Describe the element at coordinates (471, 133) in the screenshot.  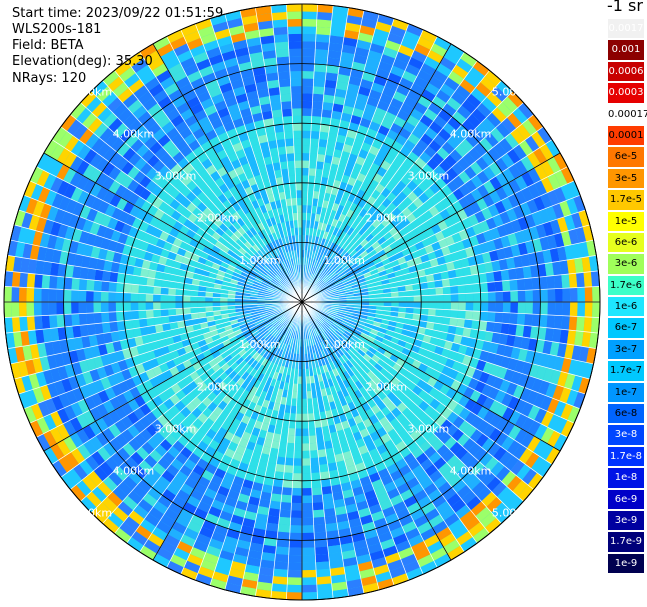
I see `range-ring-label: 4.00km` at that location.